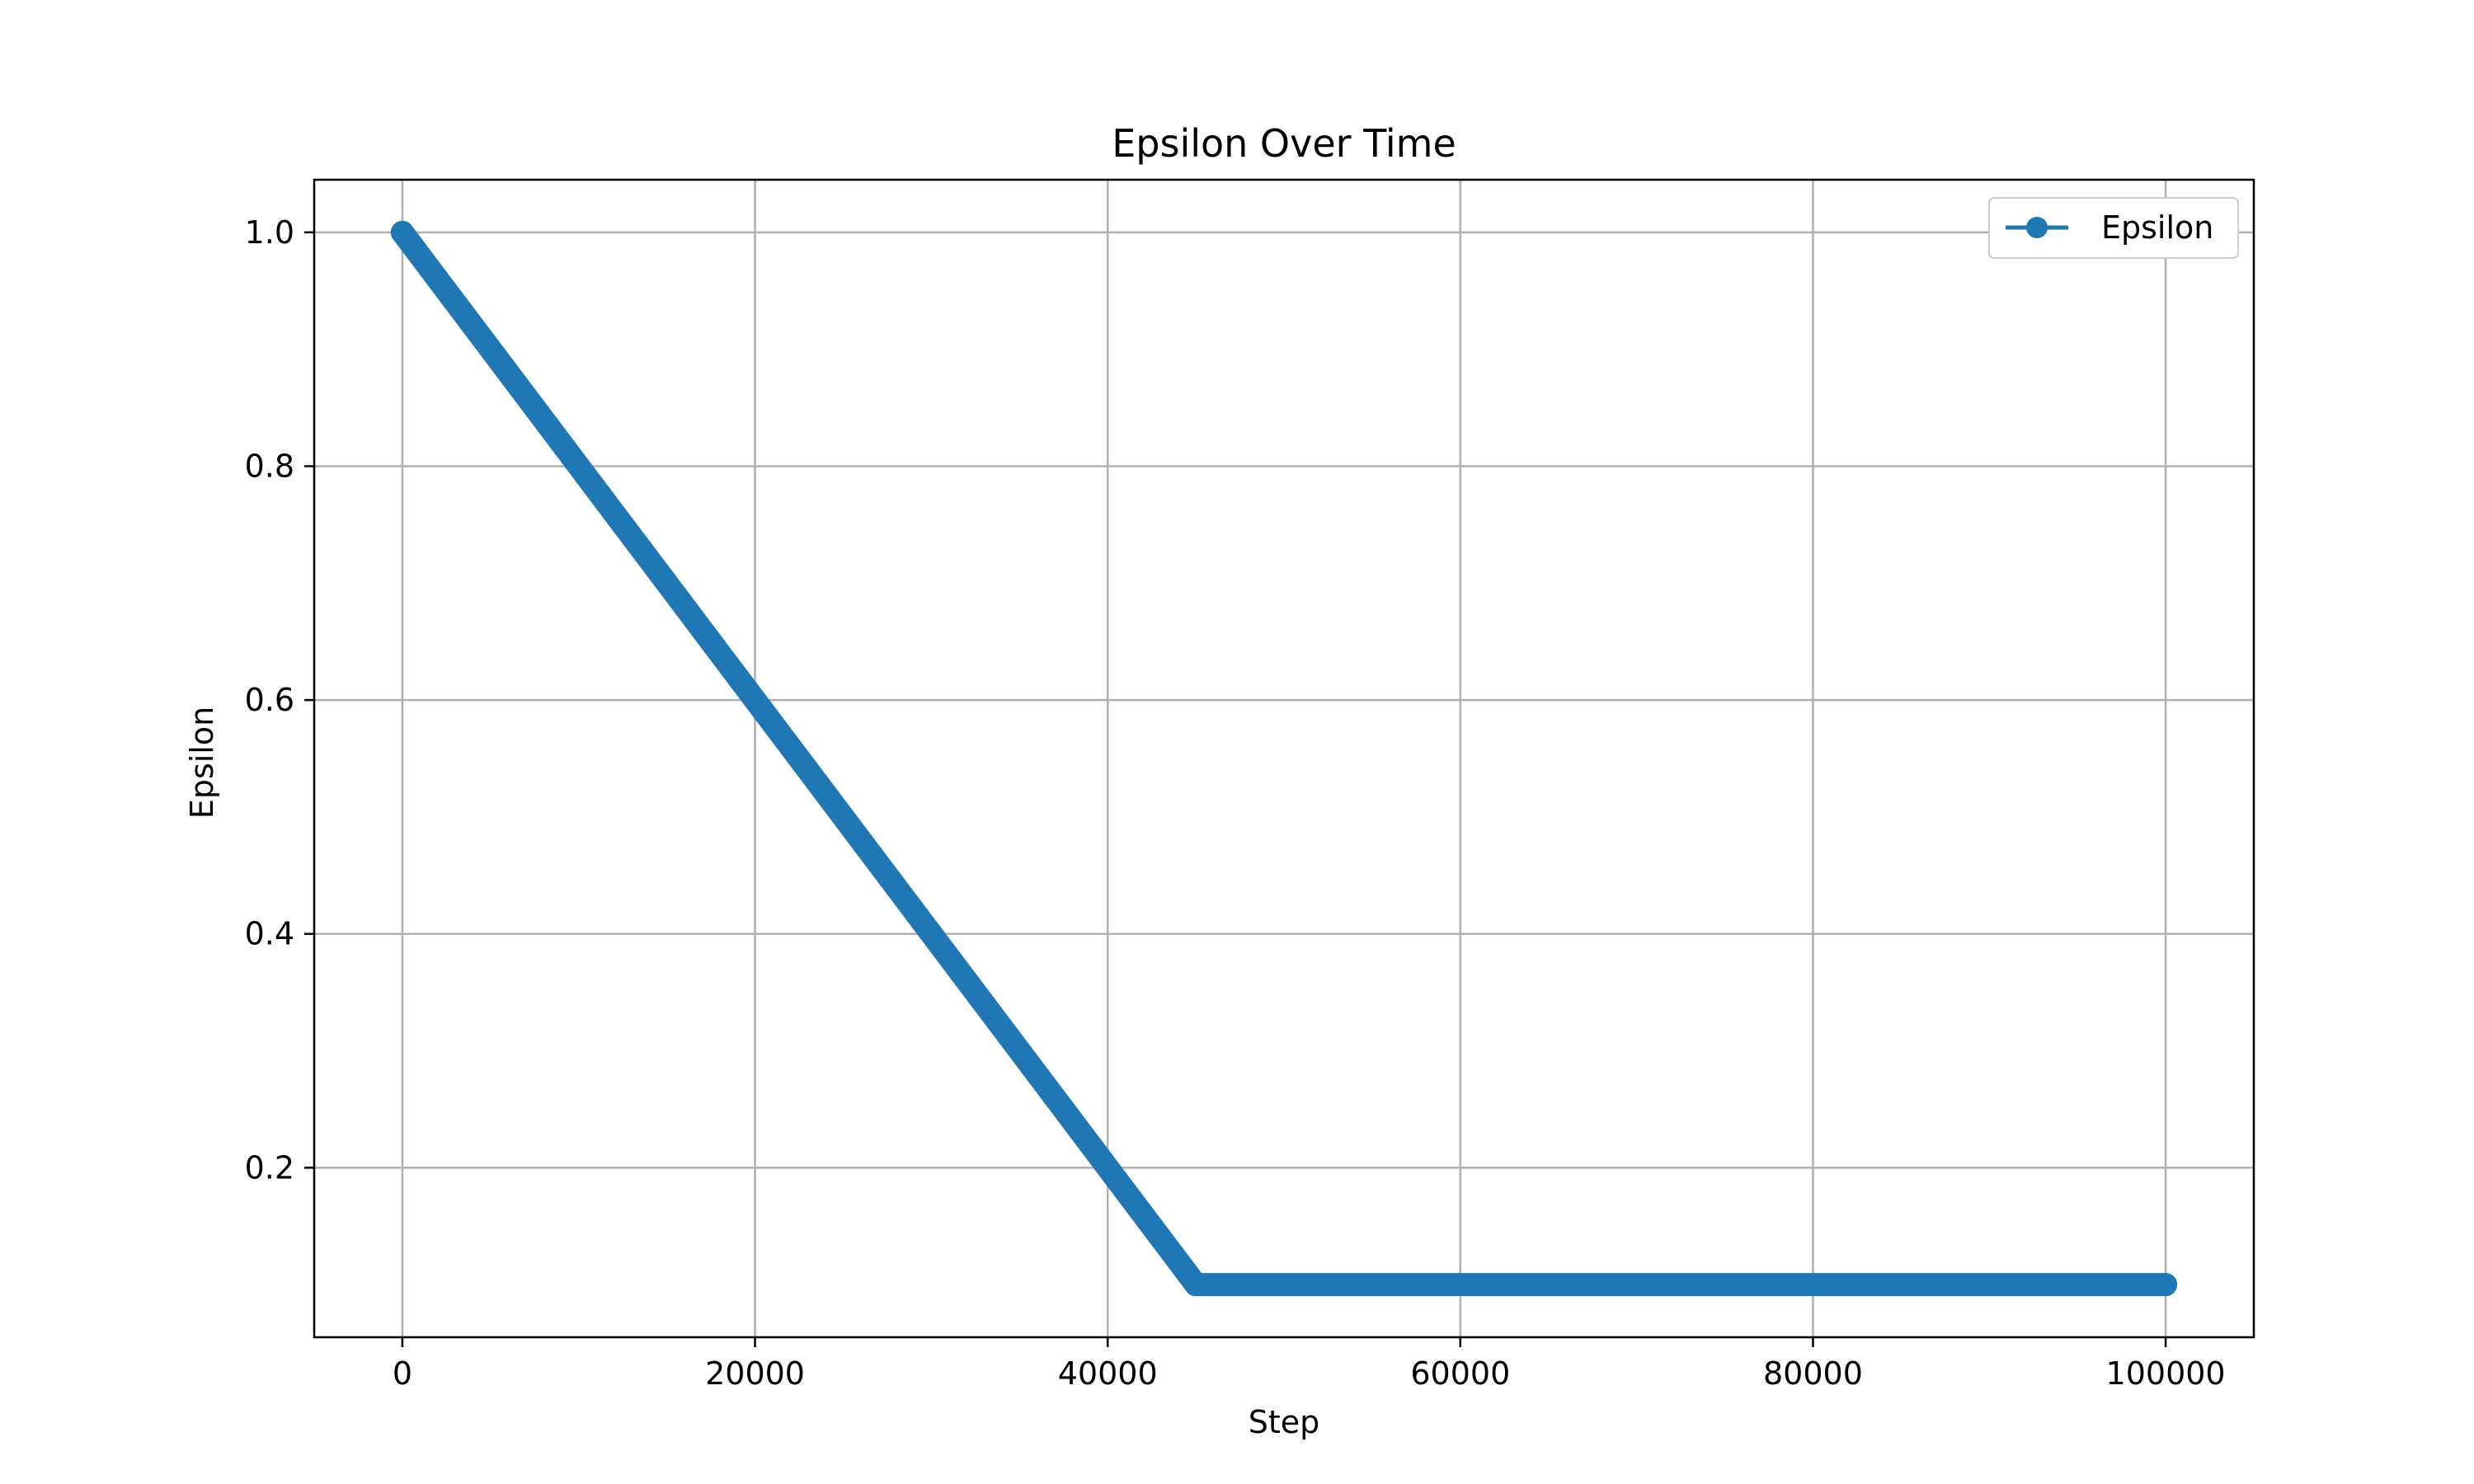  I want to click on x-tick-label: 60000, so click(1460, 1373).